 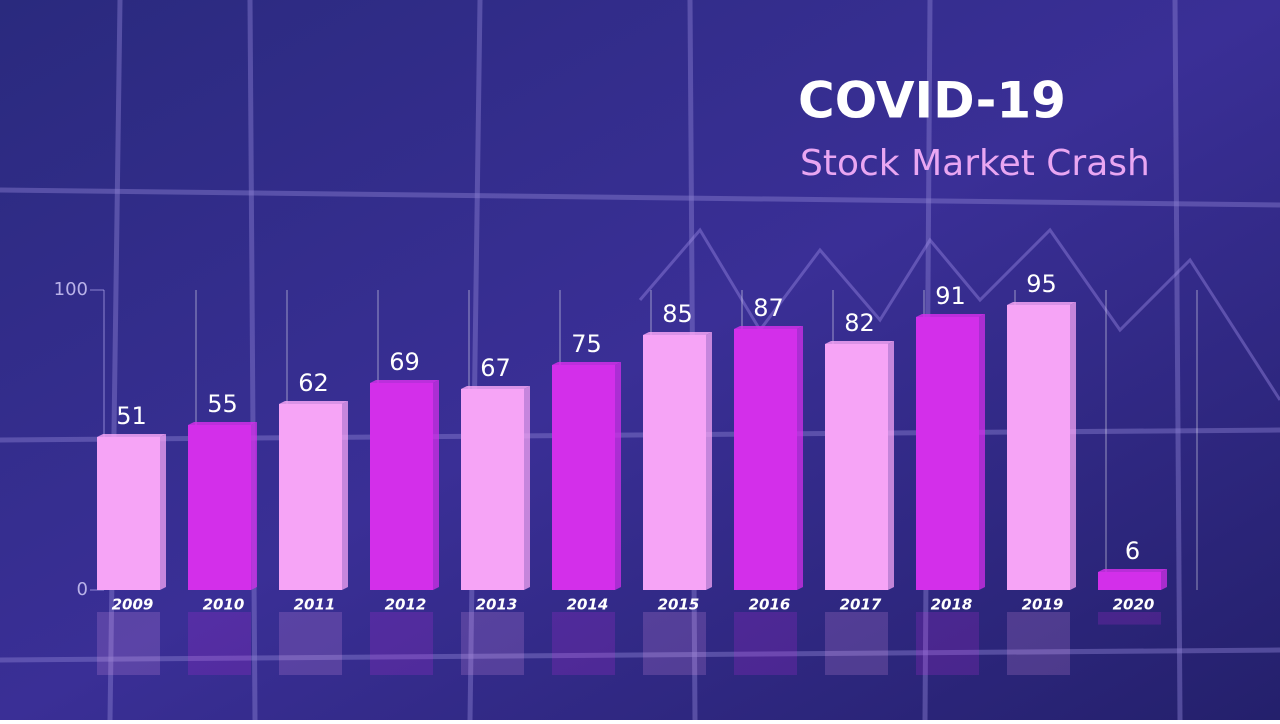 I want to click on y-tick-label: 0, so click(x=82, y=589).